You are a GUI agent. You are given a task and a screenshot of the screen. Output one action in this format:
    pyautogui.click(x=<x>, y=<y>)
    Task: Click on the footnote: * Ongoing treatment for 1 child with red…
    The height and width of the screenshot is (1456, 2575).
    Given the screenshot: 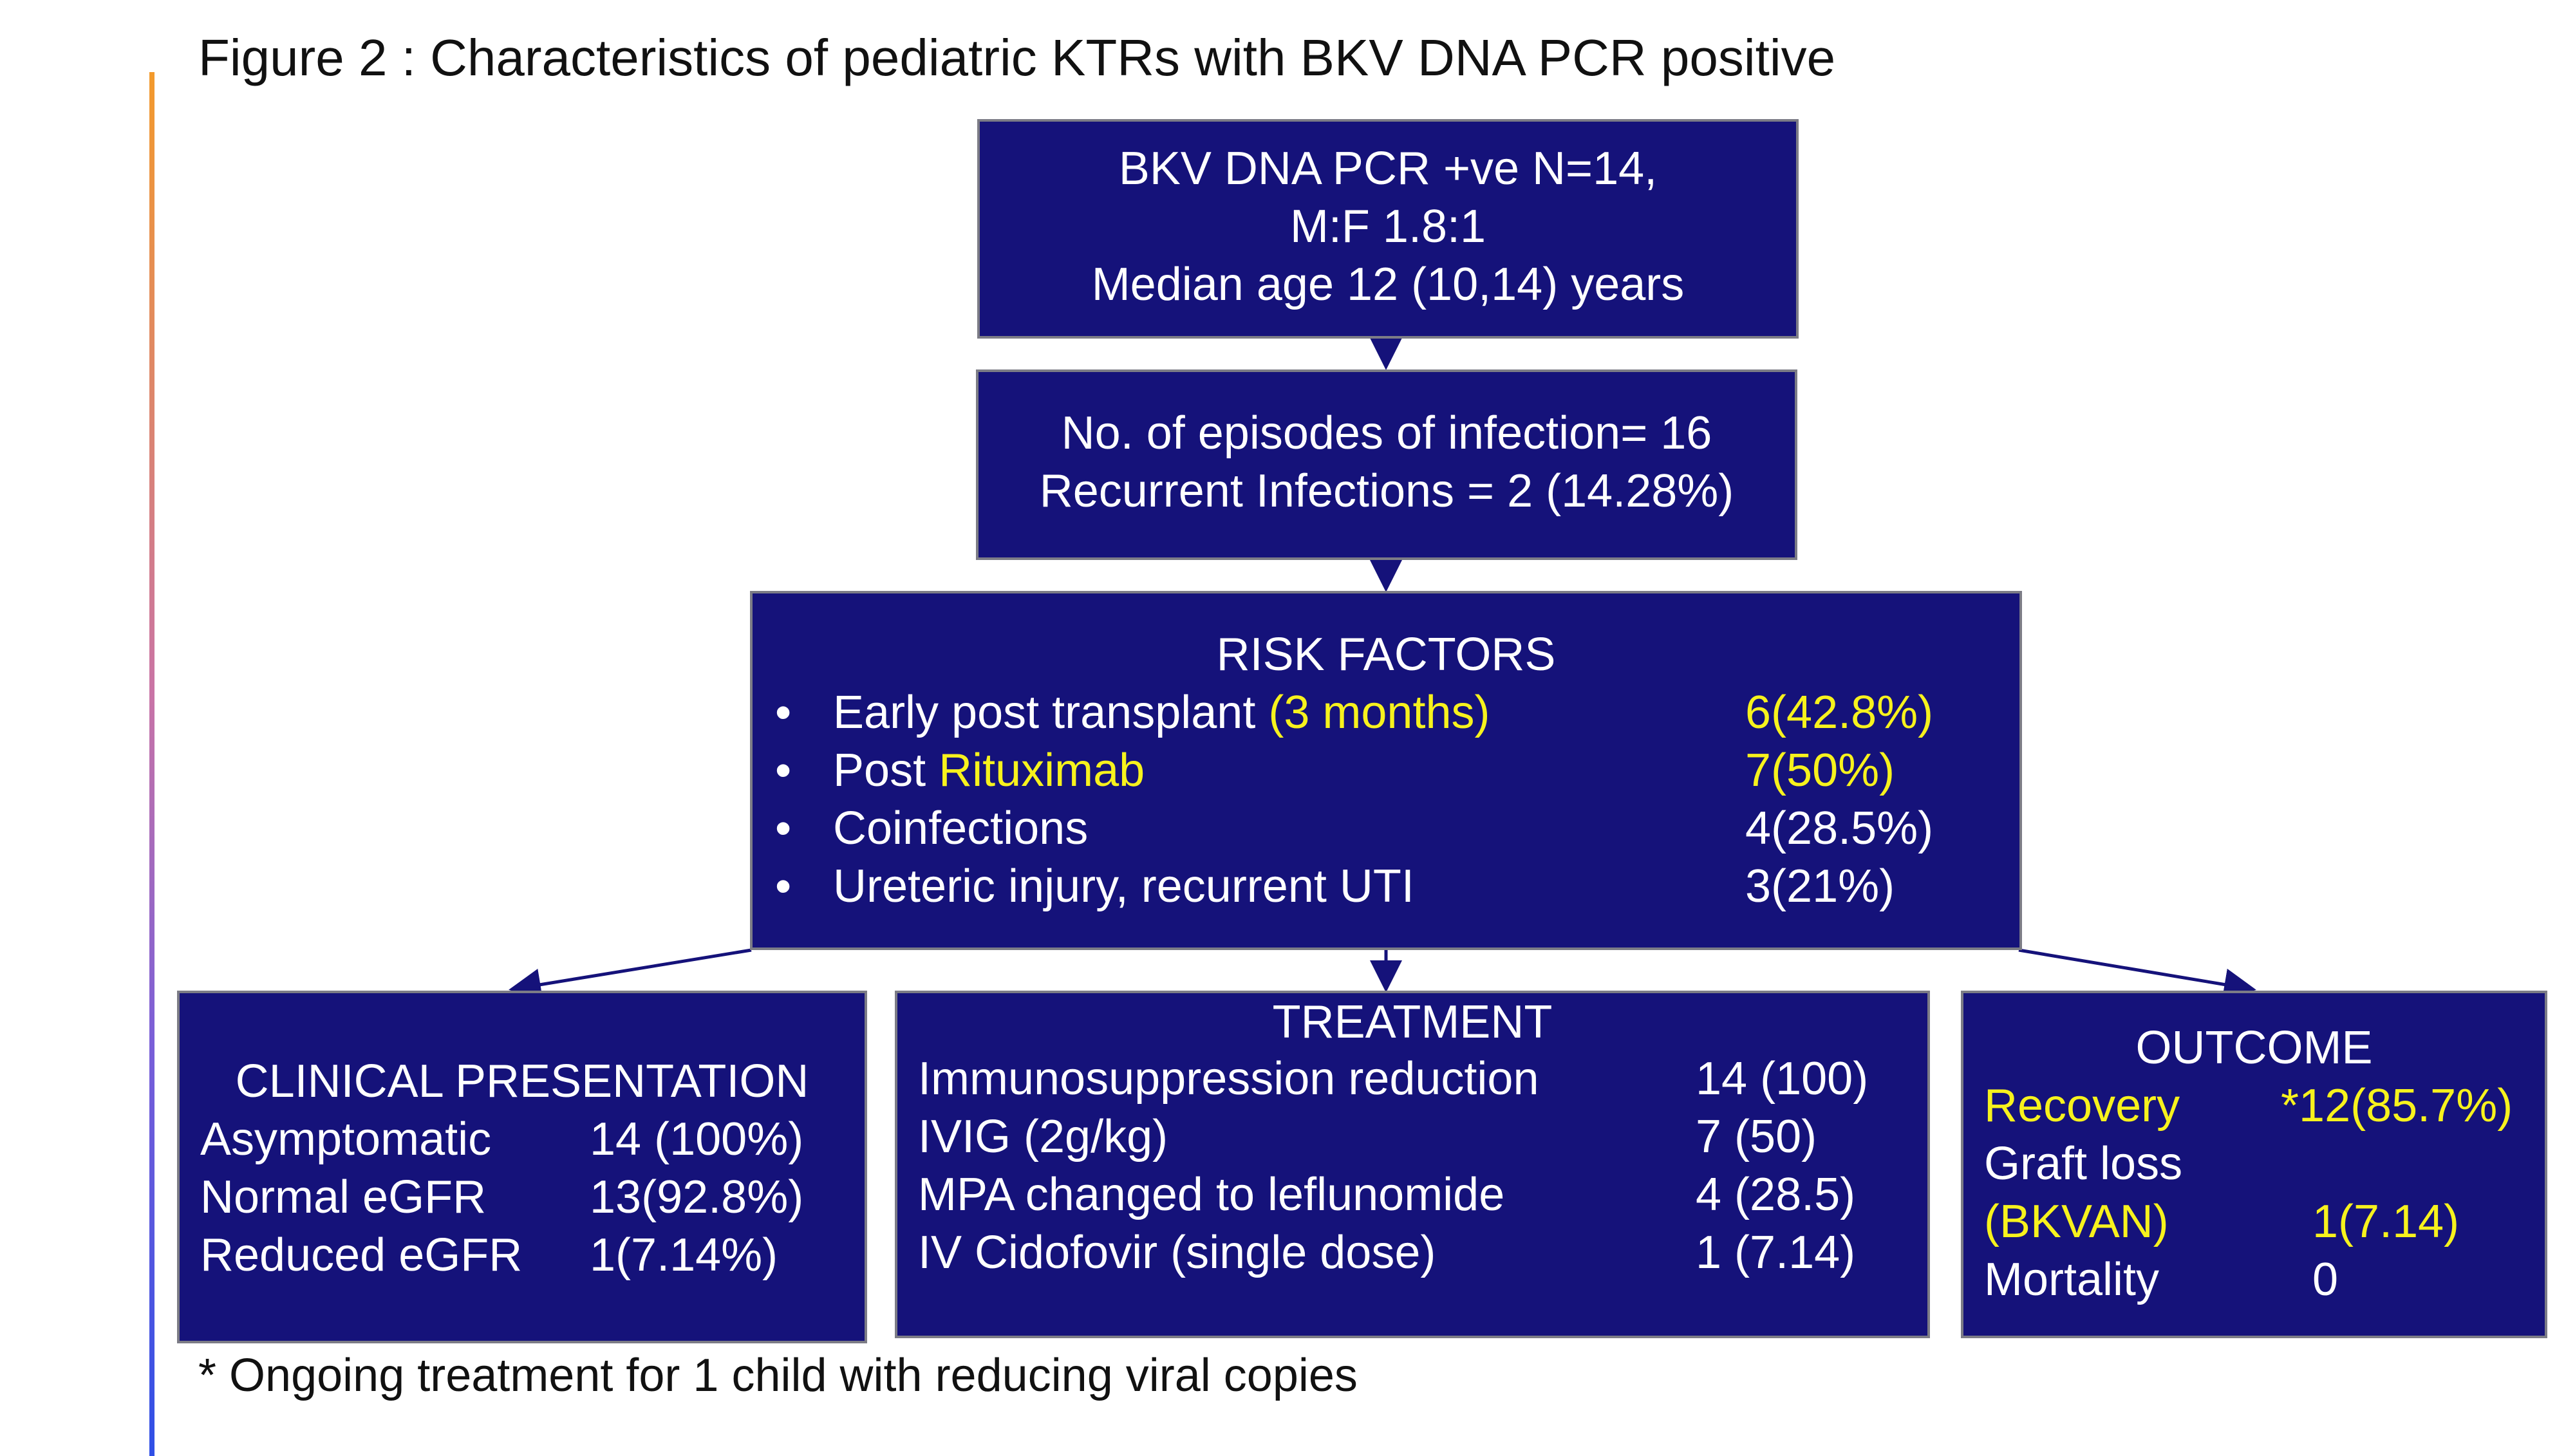 What is the action you would take?
    pyautogui.click(x=778, y=1375)
    